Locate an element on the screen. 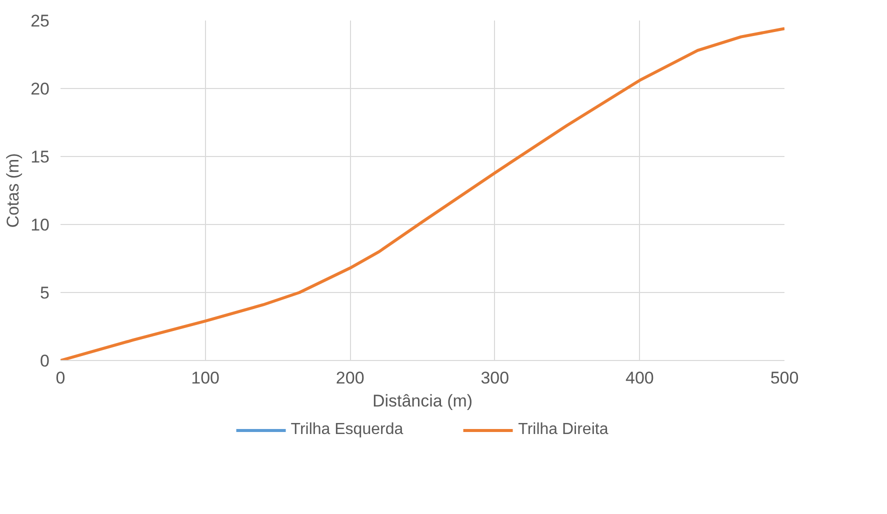 The image size is (887, 514). x-tick-label: 500 is located at coordinates (784, 378).